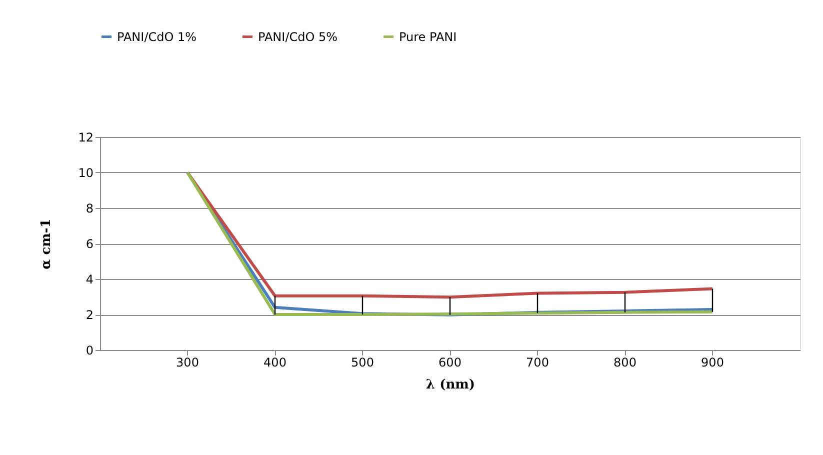 This screenshot has width=823, height=455. Describe the element at coordinates (90, 315) in the screenshot. I see `y-tick-label: 2` at that location.